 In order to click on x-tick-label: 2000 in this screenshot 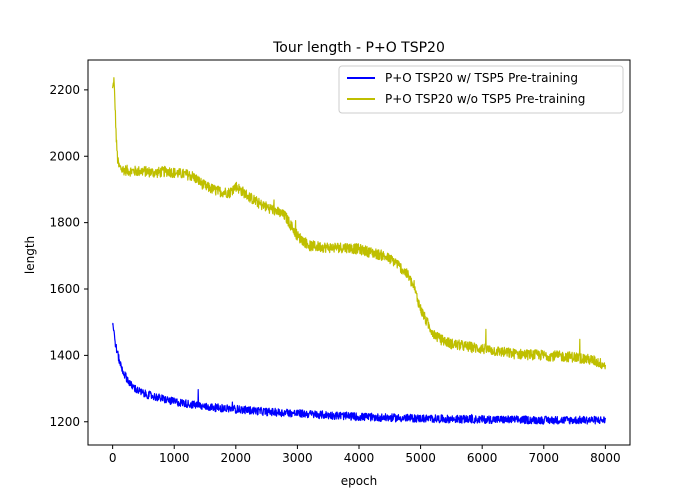, I will do `click(236, 458)`.